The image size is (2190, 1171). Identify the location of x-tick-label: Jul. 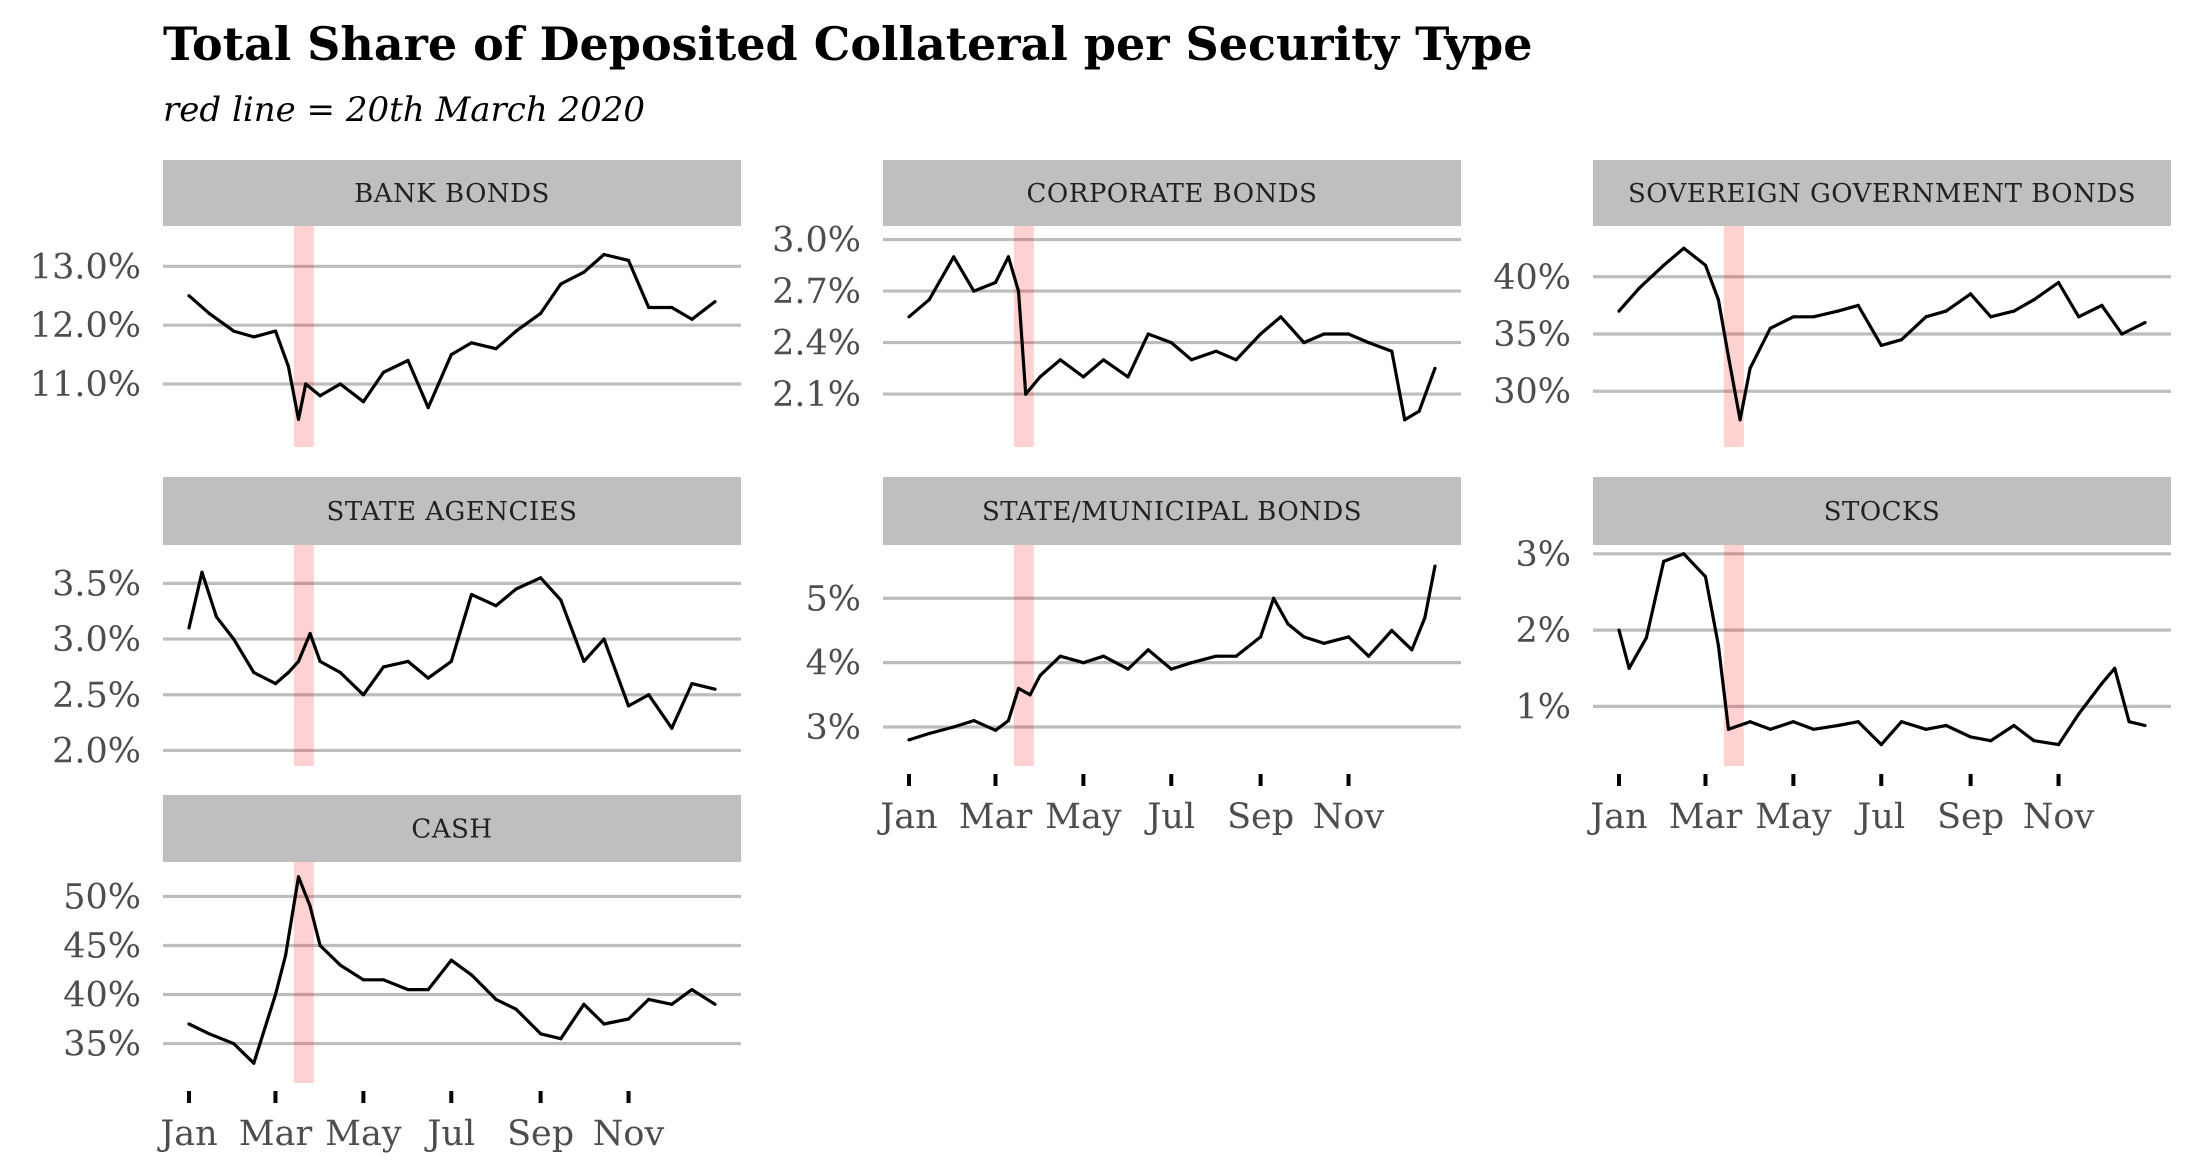
(1879, 817).